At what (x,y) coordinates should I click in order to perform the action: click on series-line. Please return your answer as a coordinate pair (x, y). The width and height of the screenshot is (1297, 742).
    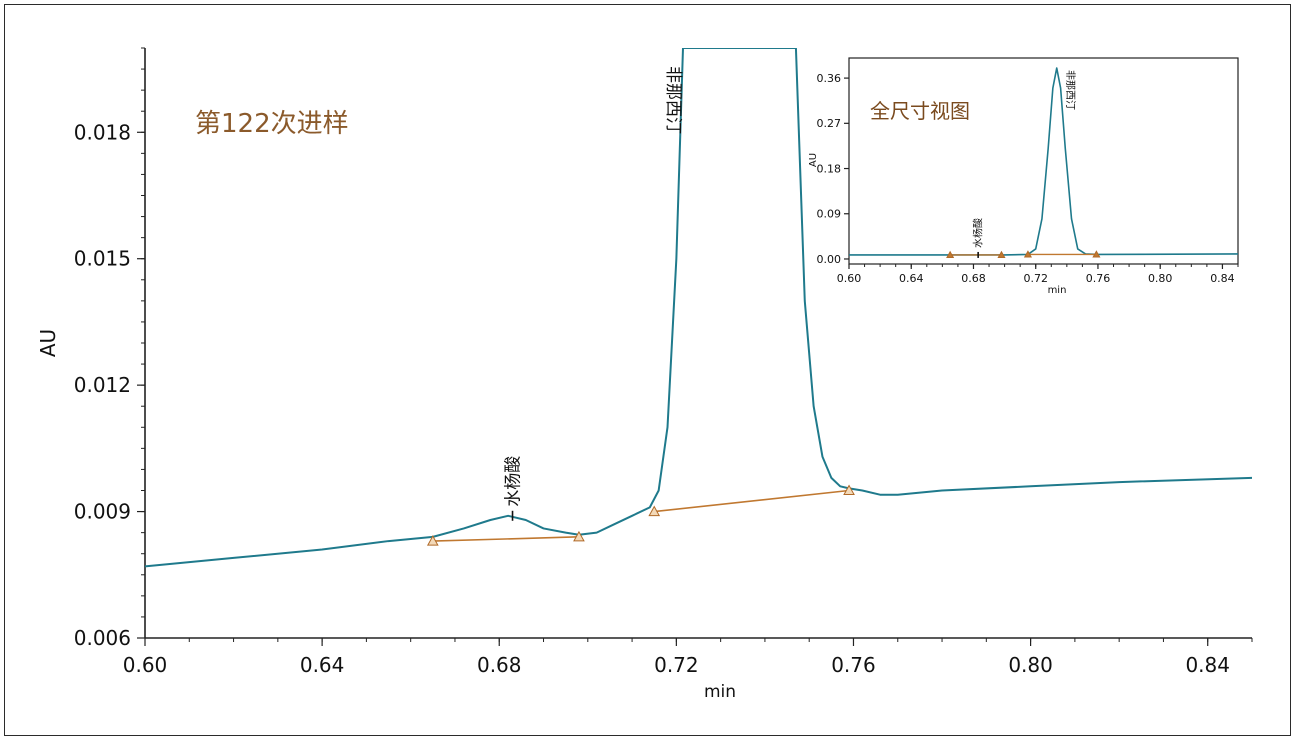
    Looking at the image, I should click on (1043, 161).